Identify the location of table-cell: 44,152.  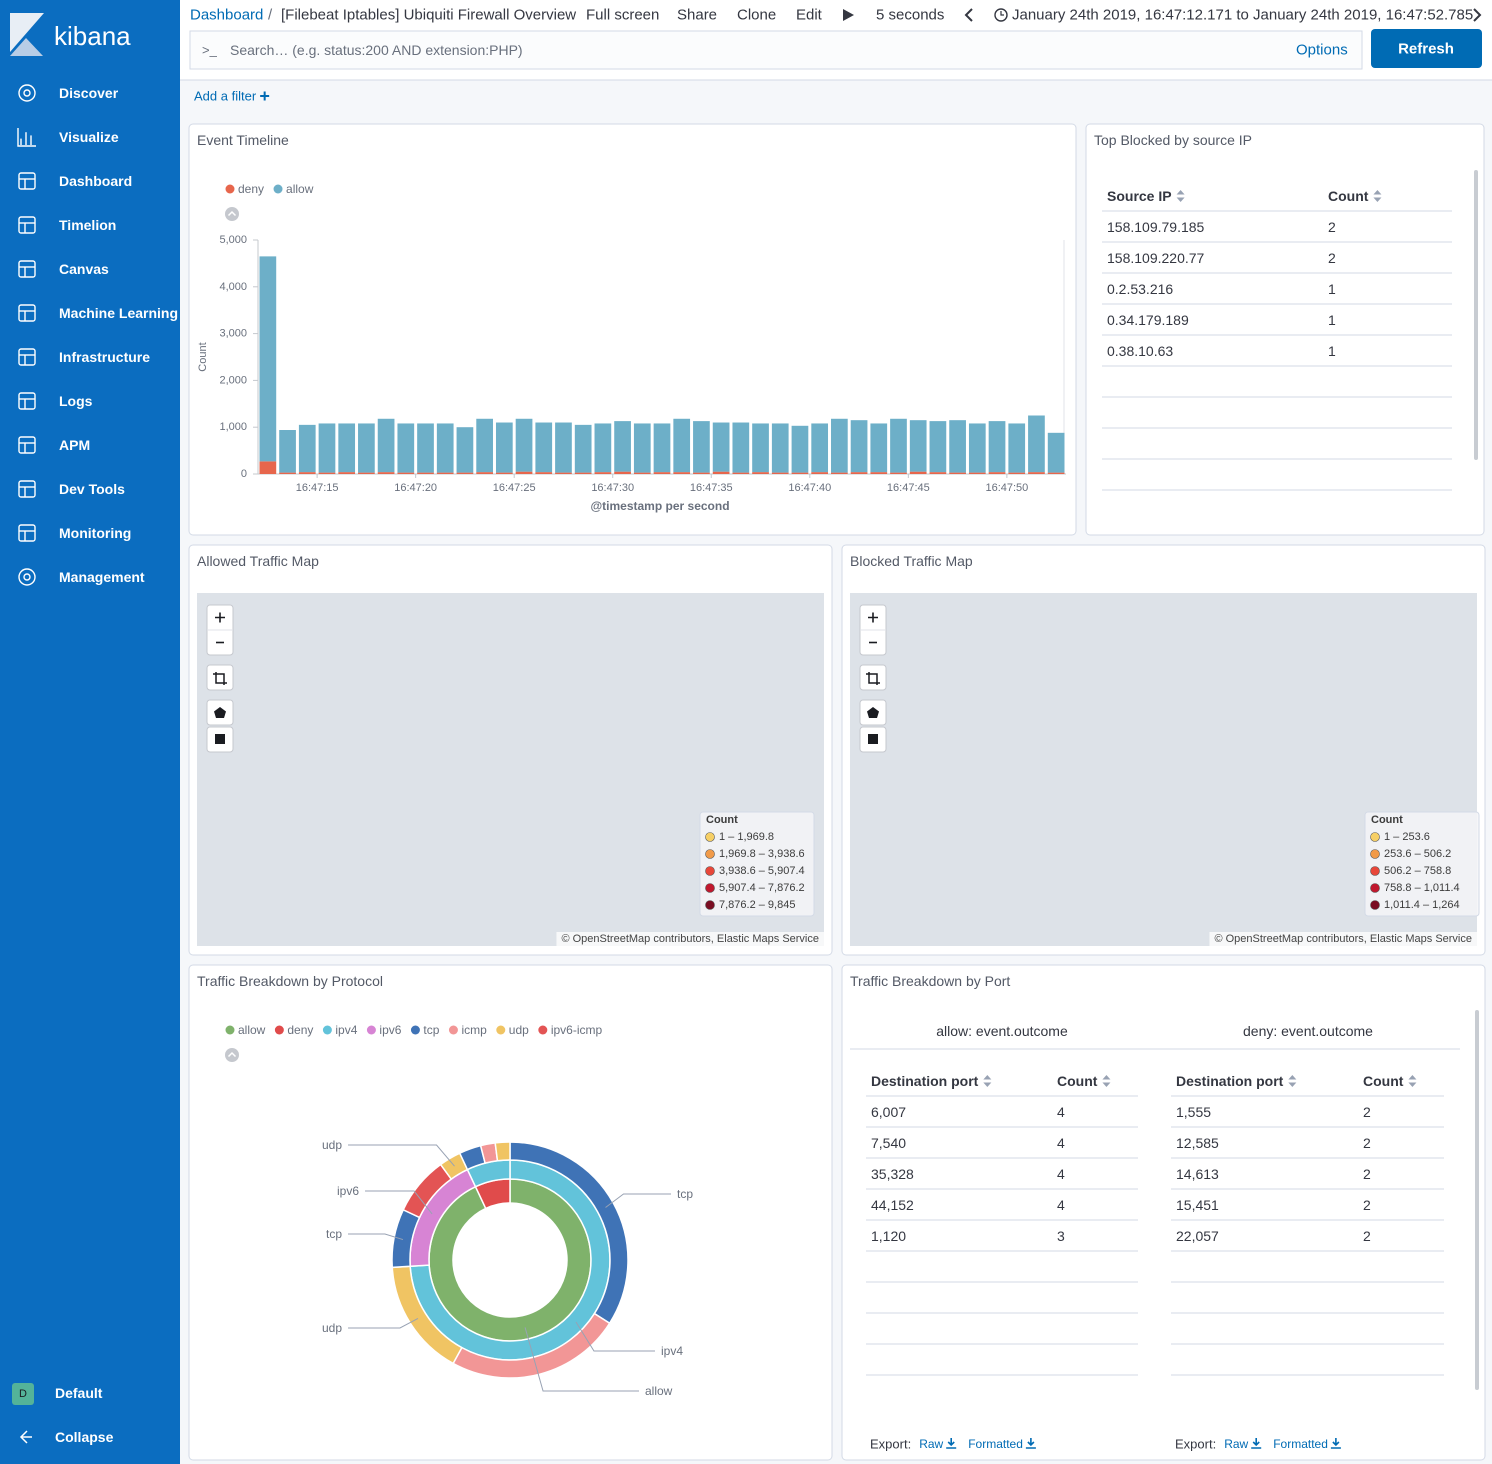
(892, 1205).